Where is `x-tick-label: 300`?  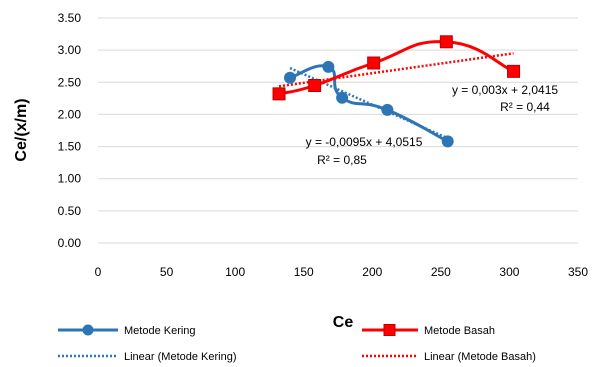
x-tick-label: 300 is located at coordinates (509, 272).